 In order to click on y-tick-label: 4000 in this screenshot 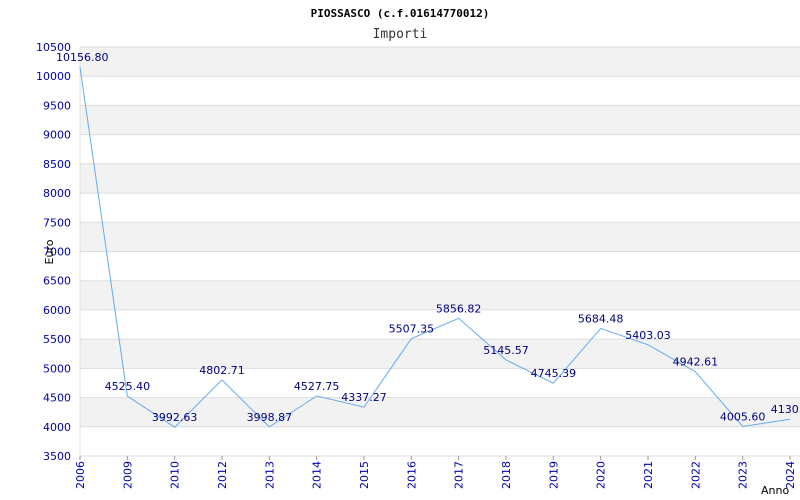, I will do `click(57, 427)`.